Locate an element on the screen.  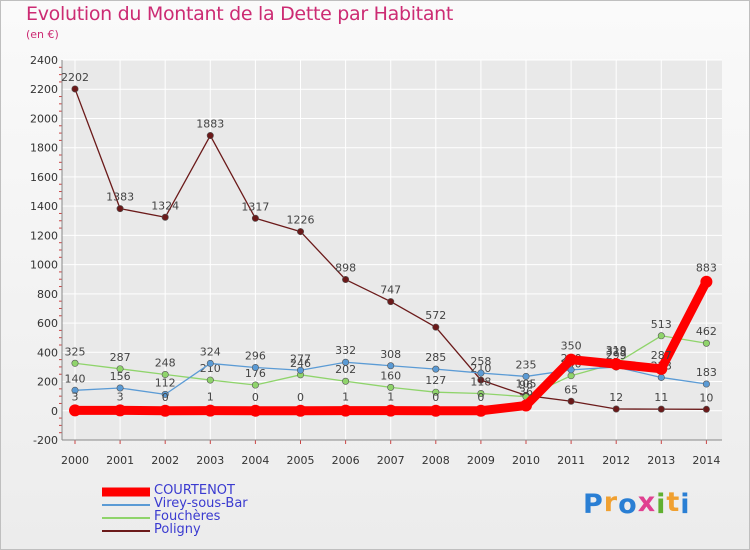
y-tick-label: 1800 is located at coordinates (44, 148).